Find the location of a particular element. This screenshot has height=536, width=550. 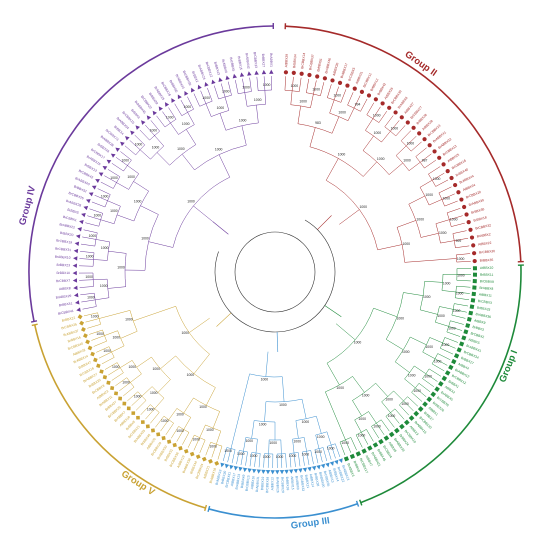

leaf-label: BrBBX20 is located at coordinates (67, 234).